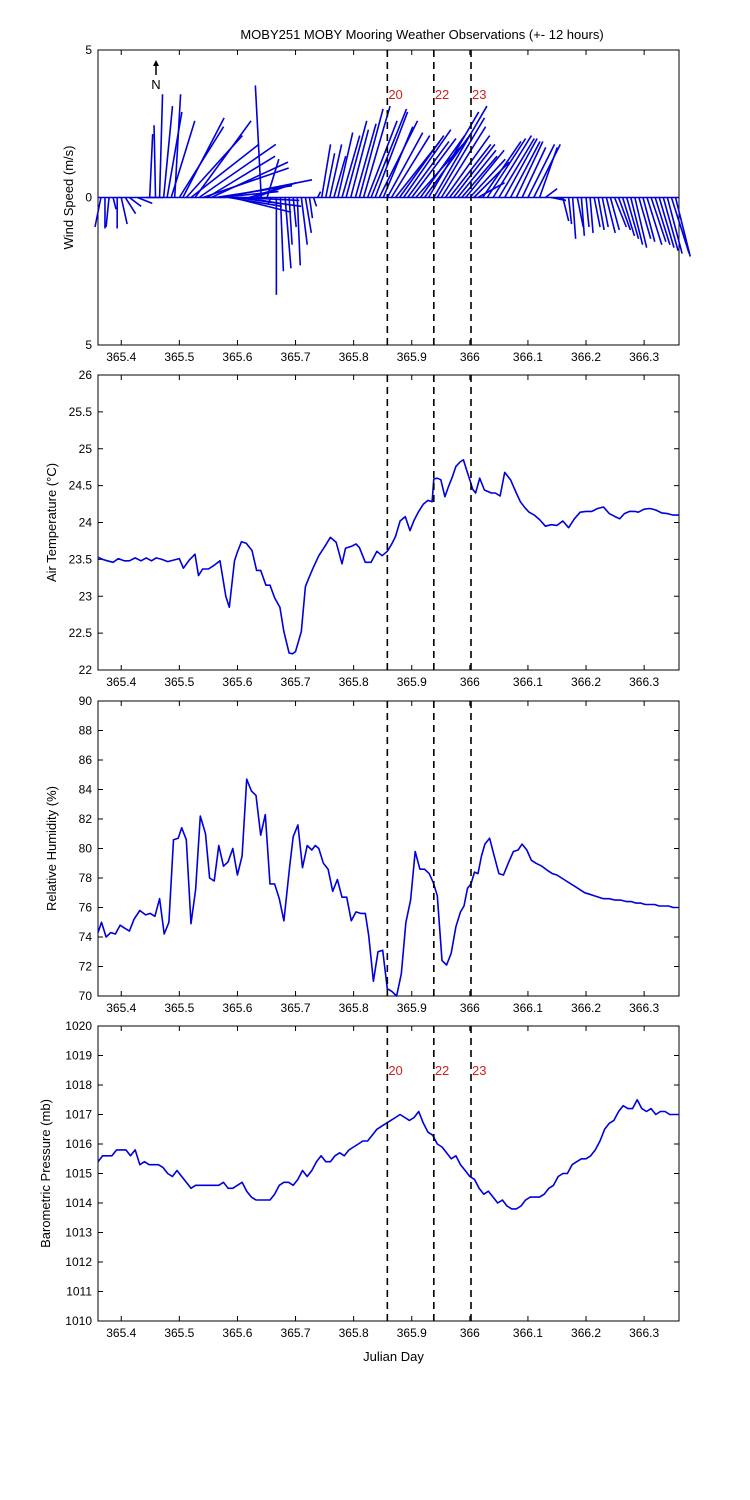 This screenshot has height=1500, width=750. I want to click on y-axis-label: Wind Speed (m/s), so click(68, 197).